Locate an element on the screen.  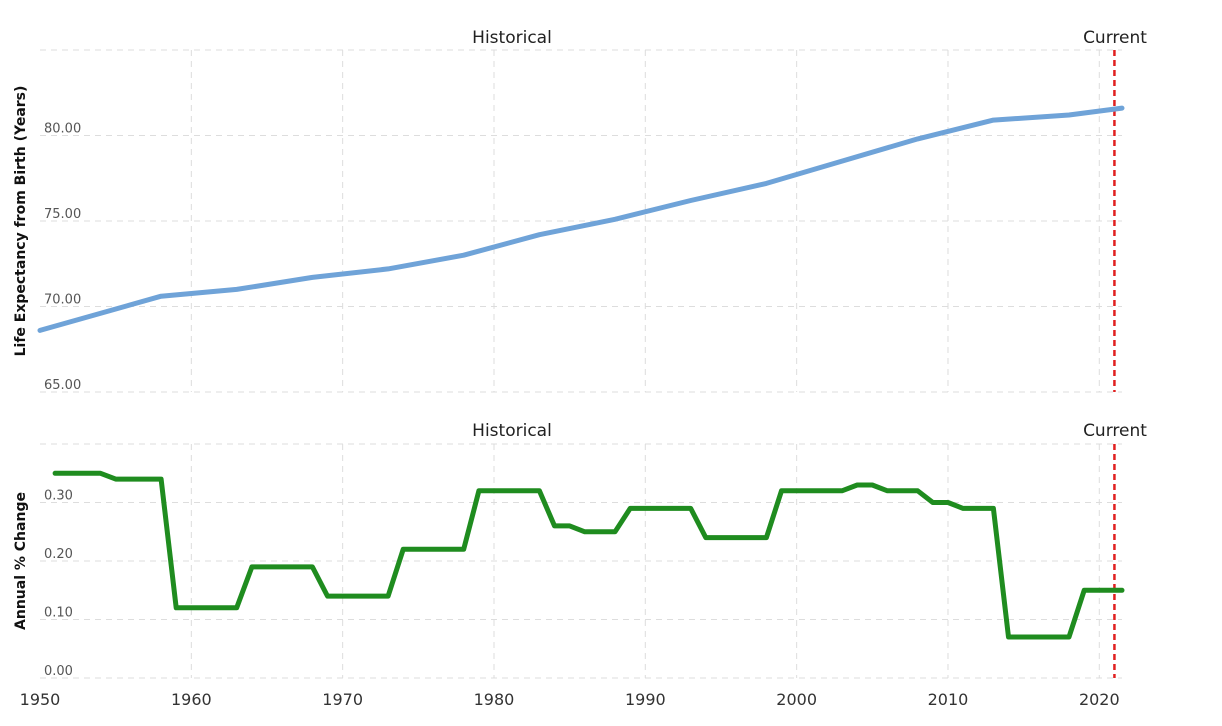
x-tick-label: 2000 is located at coordinates (796, 699).